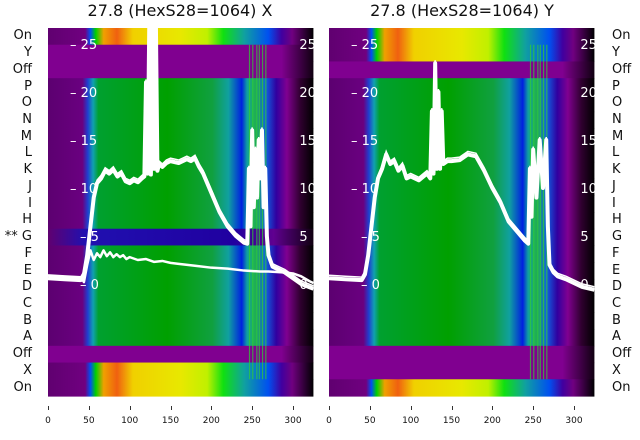  What do you see at coordinates (27, 220) in the screenshot?
I see `row-label: H` at bounding box center [27, 220].